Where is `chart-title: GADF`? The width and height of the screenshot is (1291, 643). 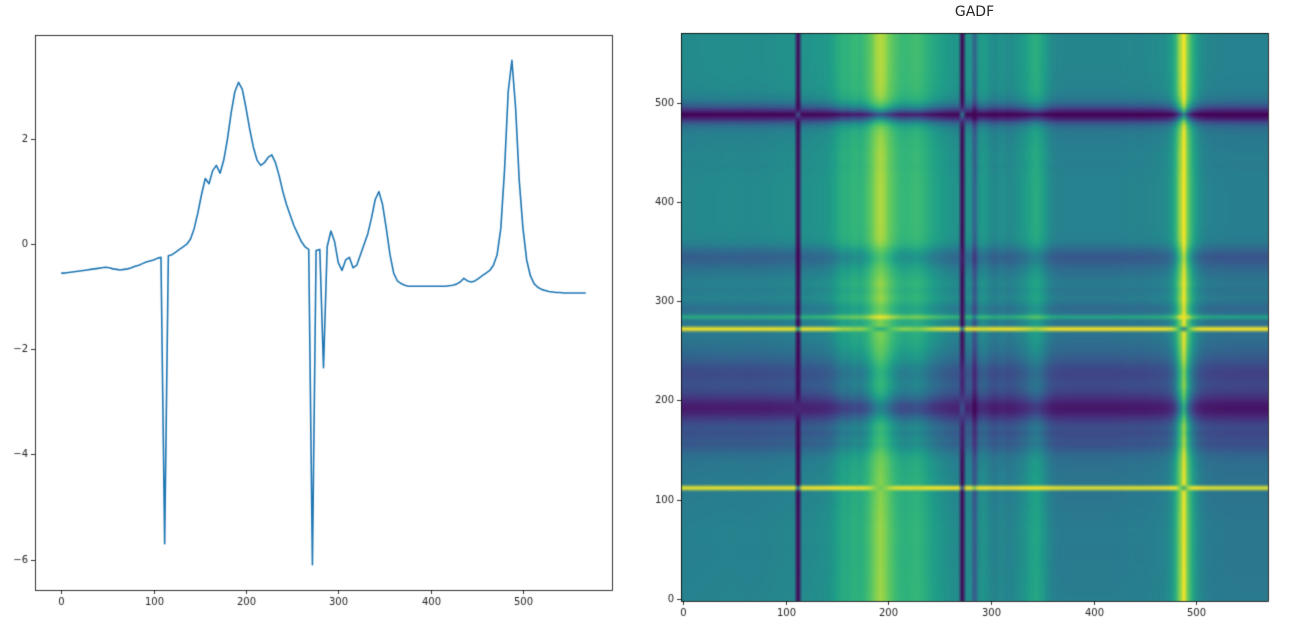 chart-title: GADF is located at coordinates (974, 12).